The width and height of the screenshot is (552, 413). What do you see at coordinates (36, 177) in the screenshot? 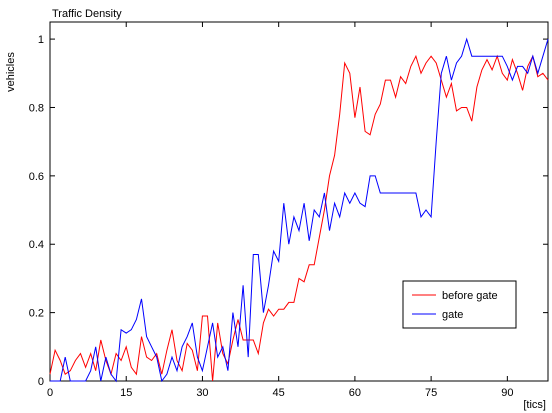
I see `y-tick-label: 0.6` at bounding box center [36, 177].